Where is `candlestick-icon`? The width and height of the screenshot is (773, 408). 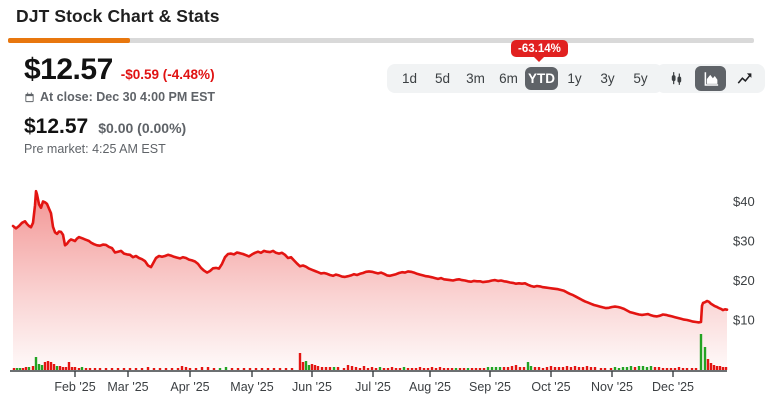 candlestick-icon is located at coordinates (676, 78).